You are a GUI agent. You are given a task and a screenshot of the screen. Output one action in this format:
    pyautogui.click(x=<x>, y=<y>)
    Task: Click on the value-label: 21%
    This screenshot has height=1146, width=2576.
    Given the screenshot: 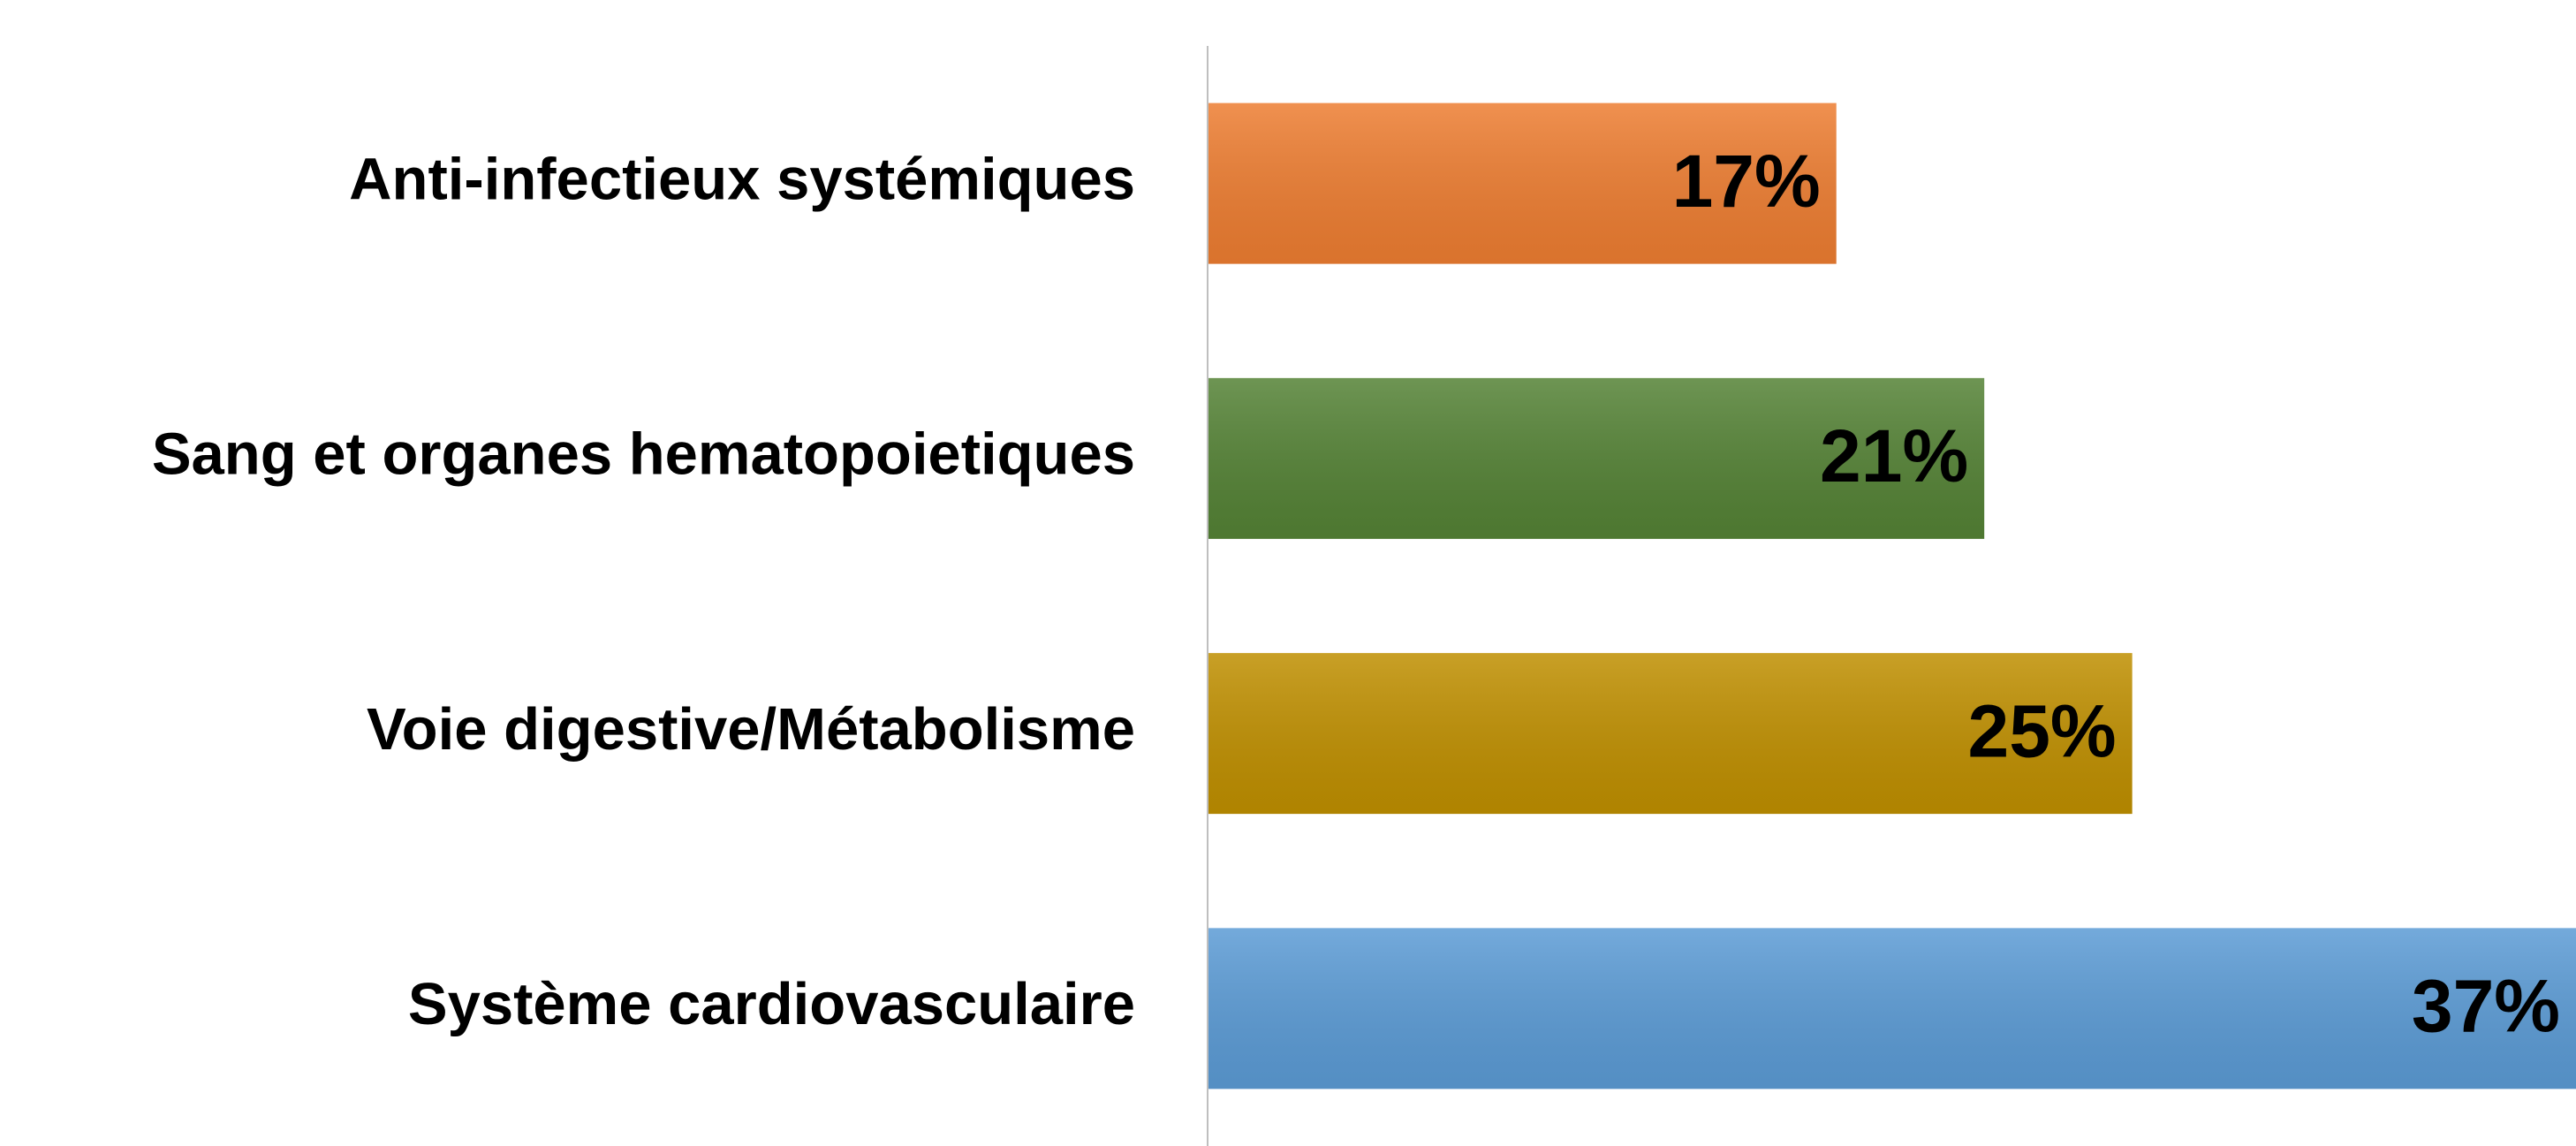 What is the action you would take?
    pyautogui.click(x=1894, y=455)
    